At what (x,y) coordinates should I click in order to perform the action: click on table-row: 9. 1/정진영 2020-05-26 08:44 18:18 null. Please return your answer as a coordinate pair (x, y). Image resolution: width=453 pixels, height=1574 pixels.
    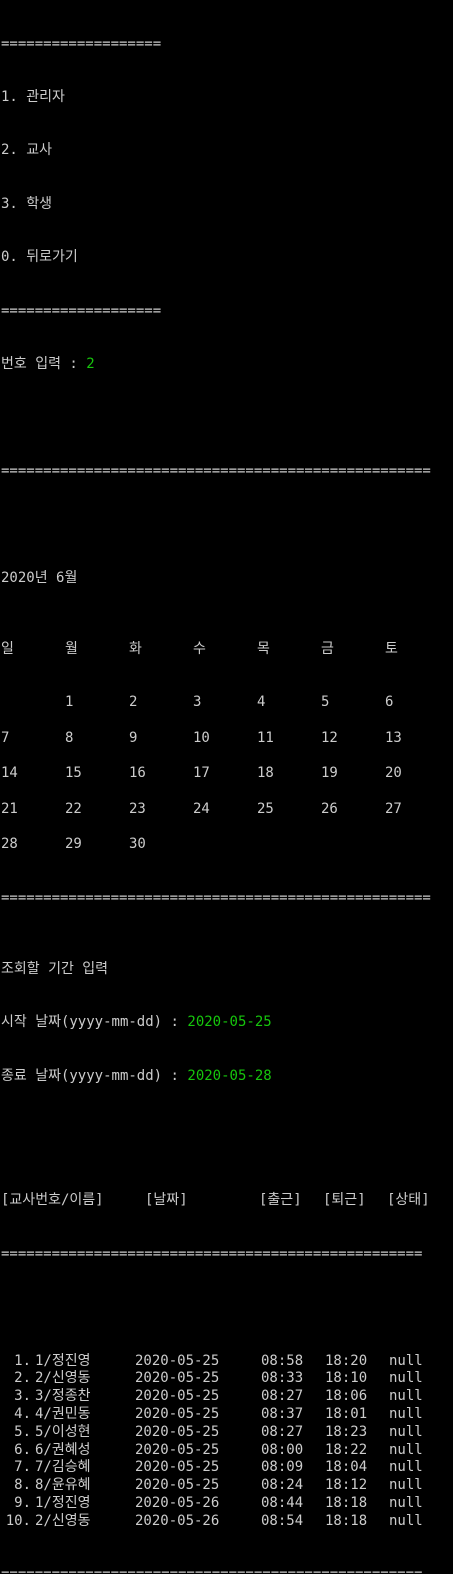
    Looking at the image, I should click on (227, 1504).